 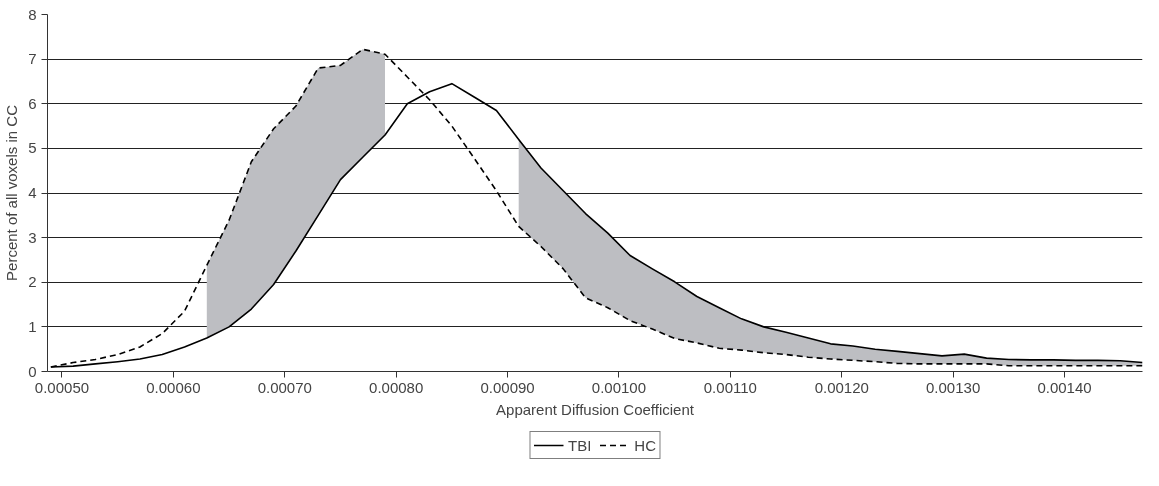 I want to click on x-tick-label: 0.00140, so click(x=1064, y=387).